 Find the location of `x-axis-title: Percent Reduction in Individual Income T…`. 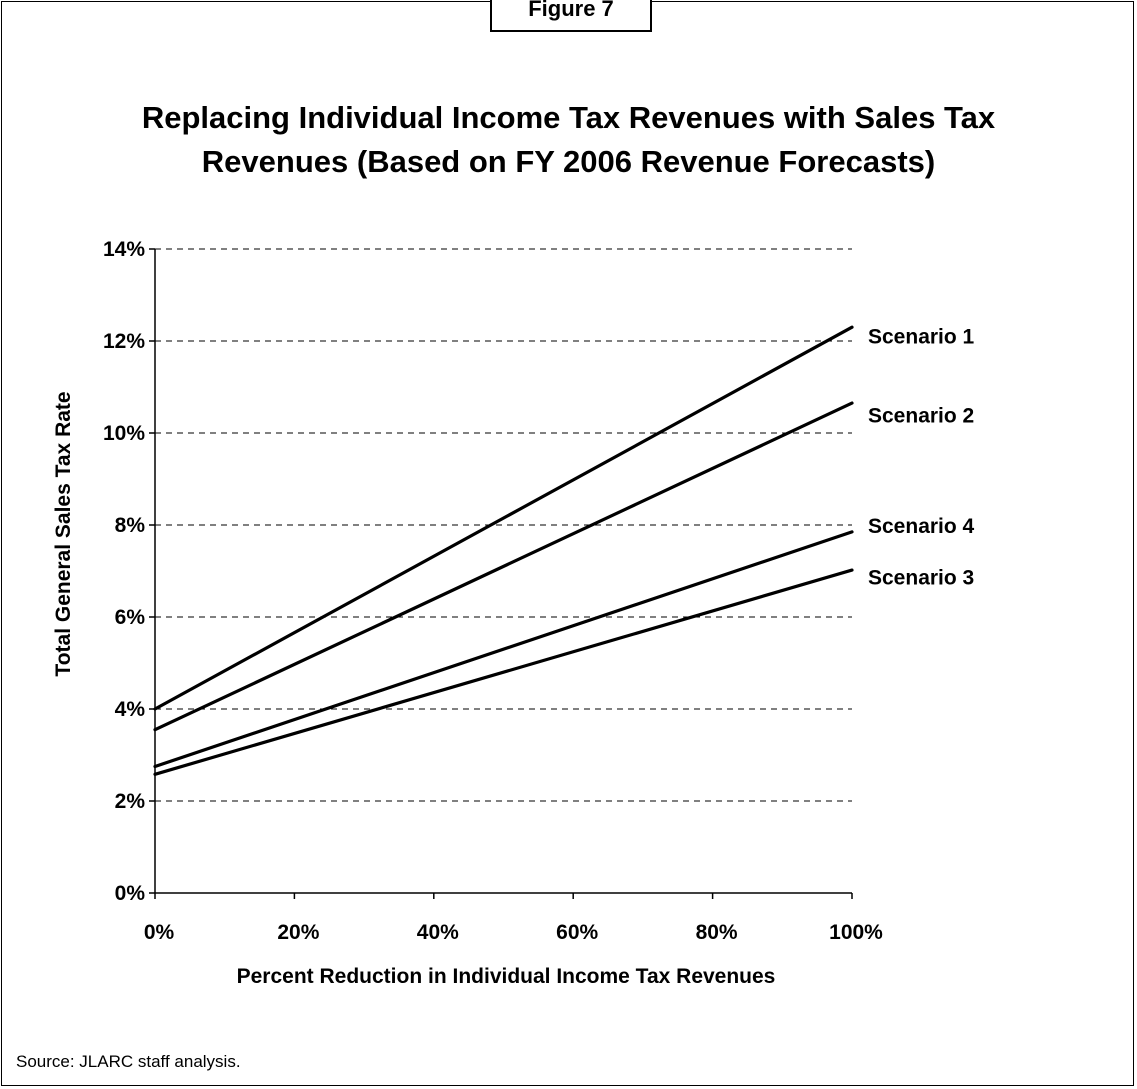

x-axis-title: Percent Reduction in Individual Income T… is located at coordinates (506, 976).